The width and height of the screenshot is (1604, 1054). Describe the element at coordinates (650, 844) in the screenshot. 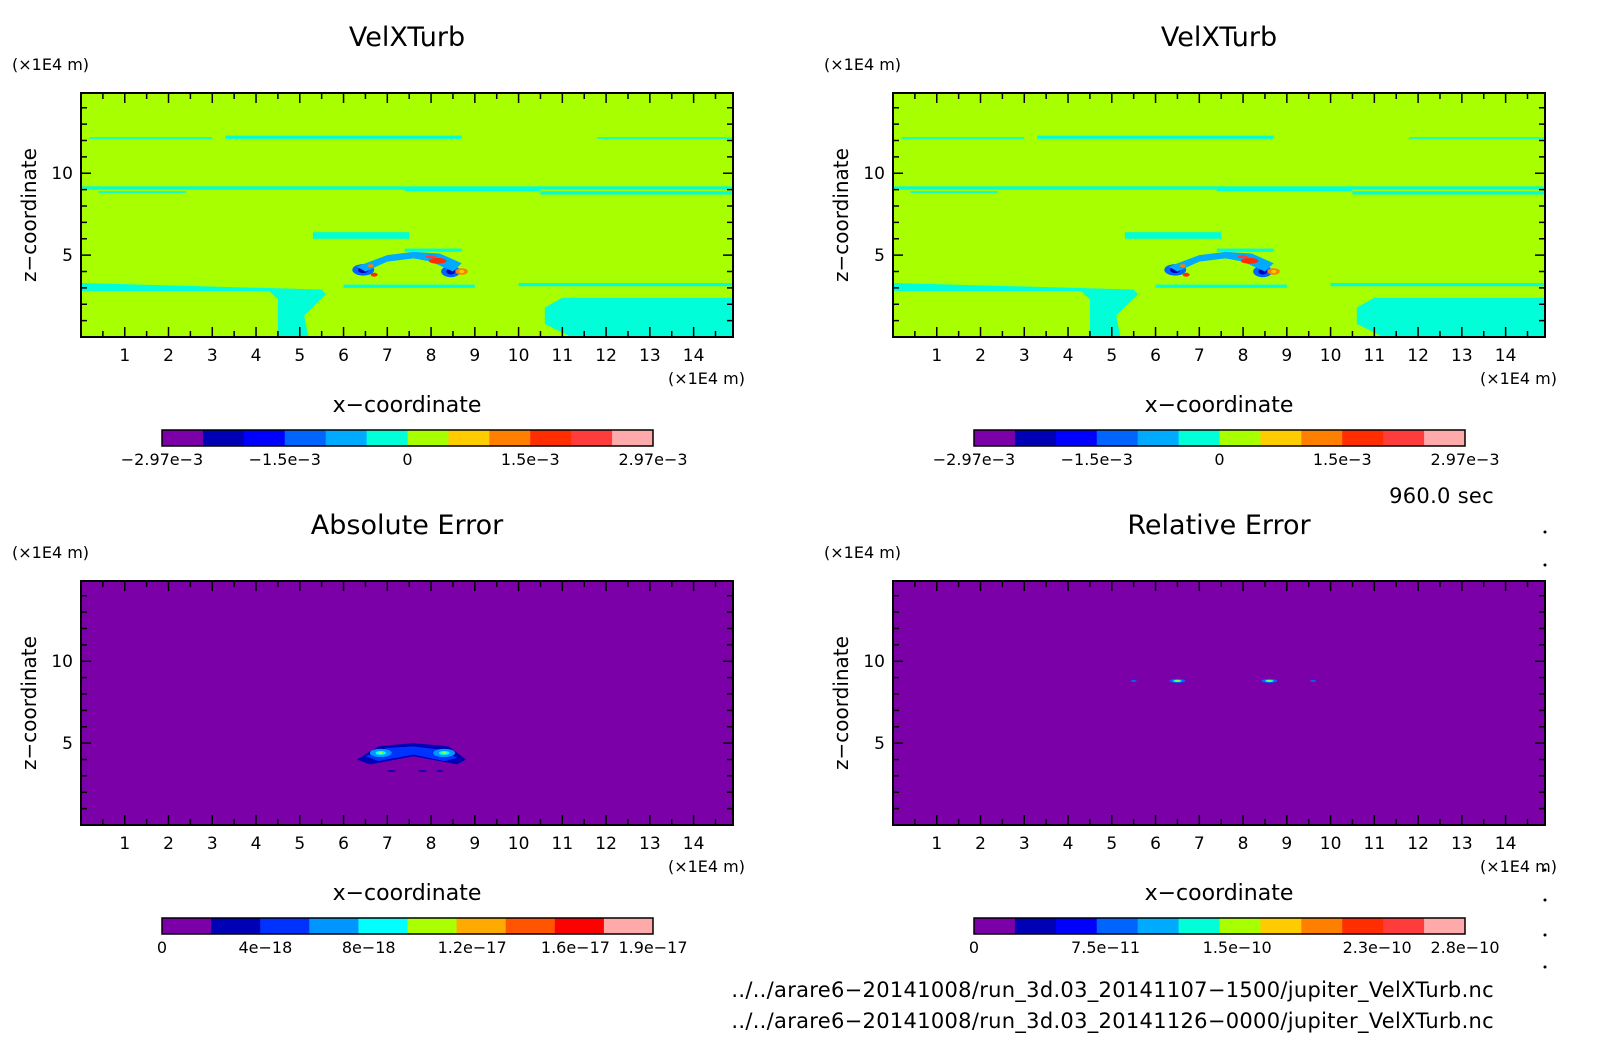

I see `x-tick-label: 13` at that location.